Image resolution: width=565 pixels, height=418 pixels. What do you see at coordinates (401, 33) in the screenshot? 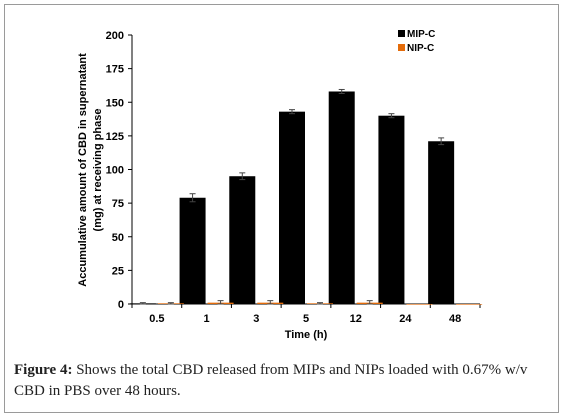
I see `legend-swatch-mip-c` at bounding box center [401, 33].